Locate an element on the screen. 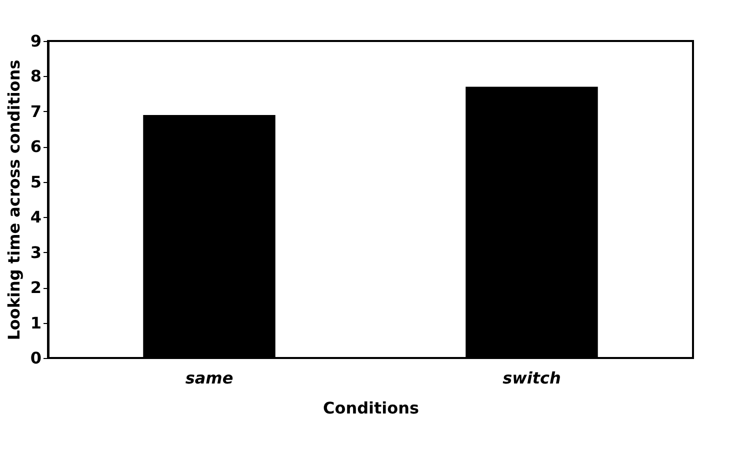  y-tick-label: 3 is located at coordinates (36, 252).